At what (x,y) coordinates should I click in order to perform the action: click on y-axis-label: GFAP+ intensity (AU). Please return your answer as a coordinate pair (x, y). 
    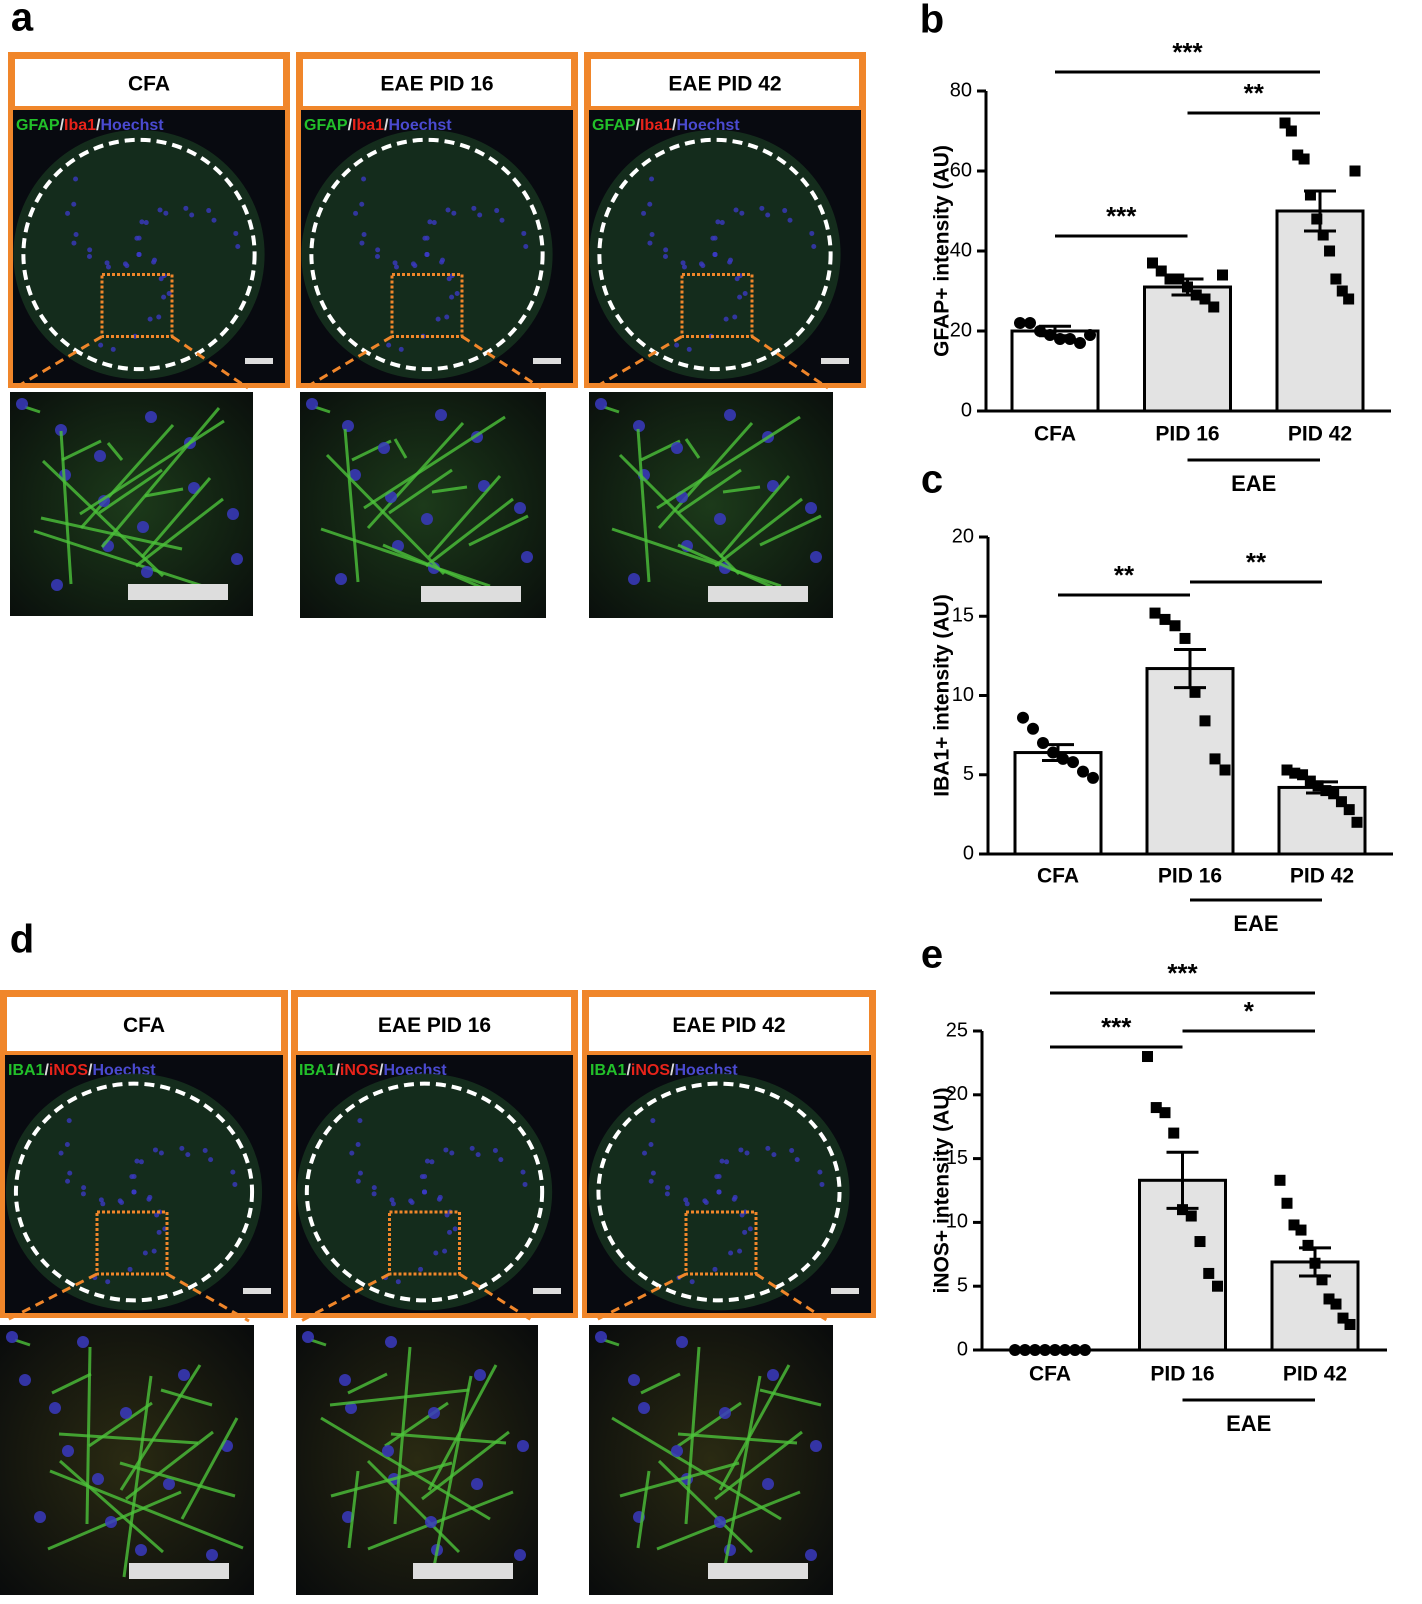
    Looking at the image, I should click on (942, 251).